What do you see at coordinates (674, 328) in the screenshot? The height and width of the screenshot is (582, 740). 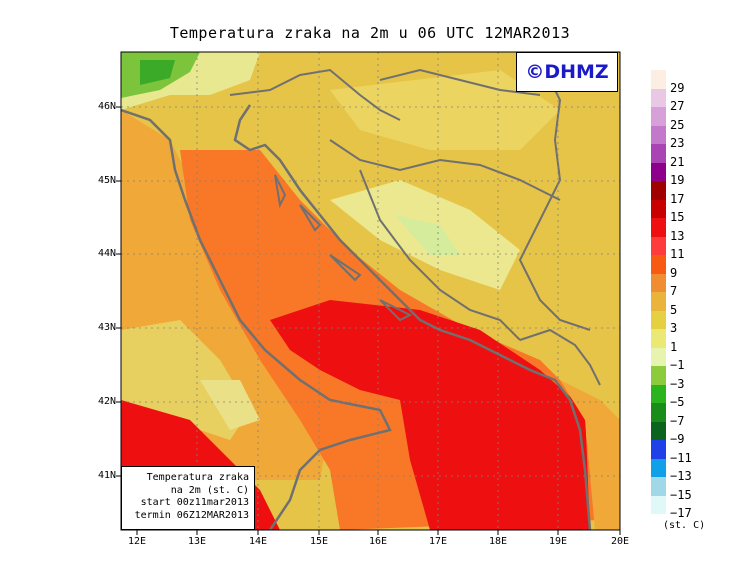 I see `colorbar-label: 3` at bounding box center [674, 328].